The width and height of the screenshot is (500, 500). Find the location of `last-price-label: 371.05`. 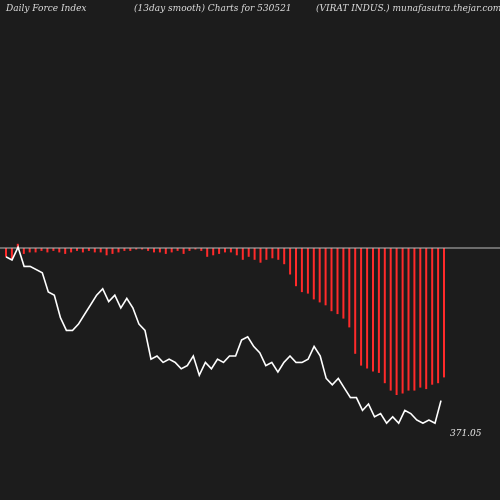

last-price-label: 371.05 is located at coordinates (466, 434).